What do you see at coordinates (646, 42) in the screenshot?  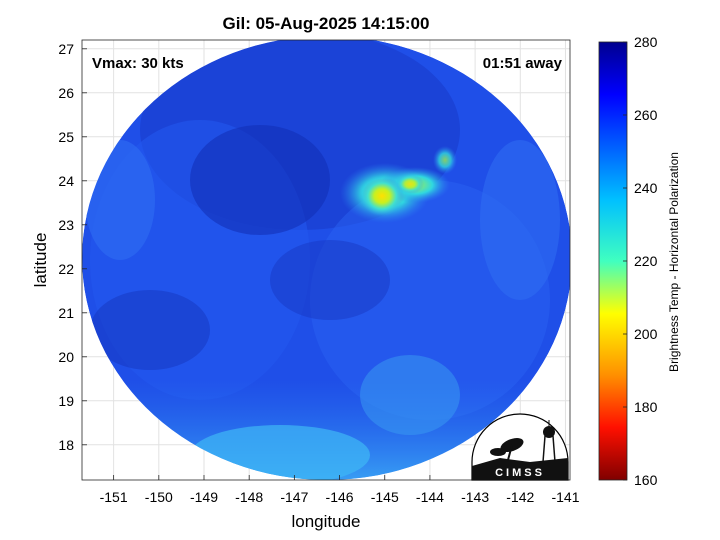 I see `colorbar-tick-label: 280` at bounding box center [646, 42].